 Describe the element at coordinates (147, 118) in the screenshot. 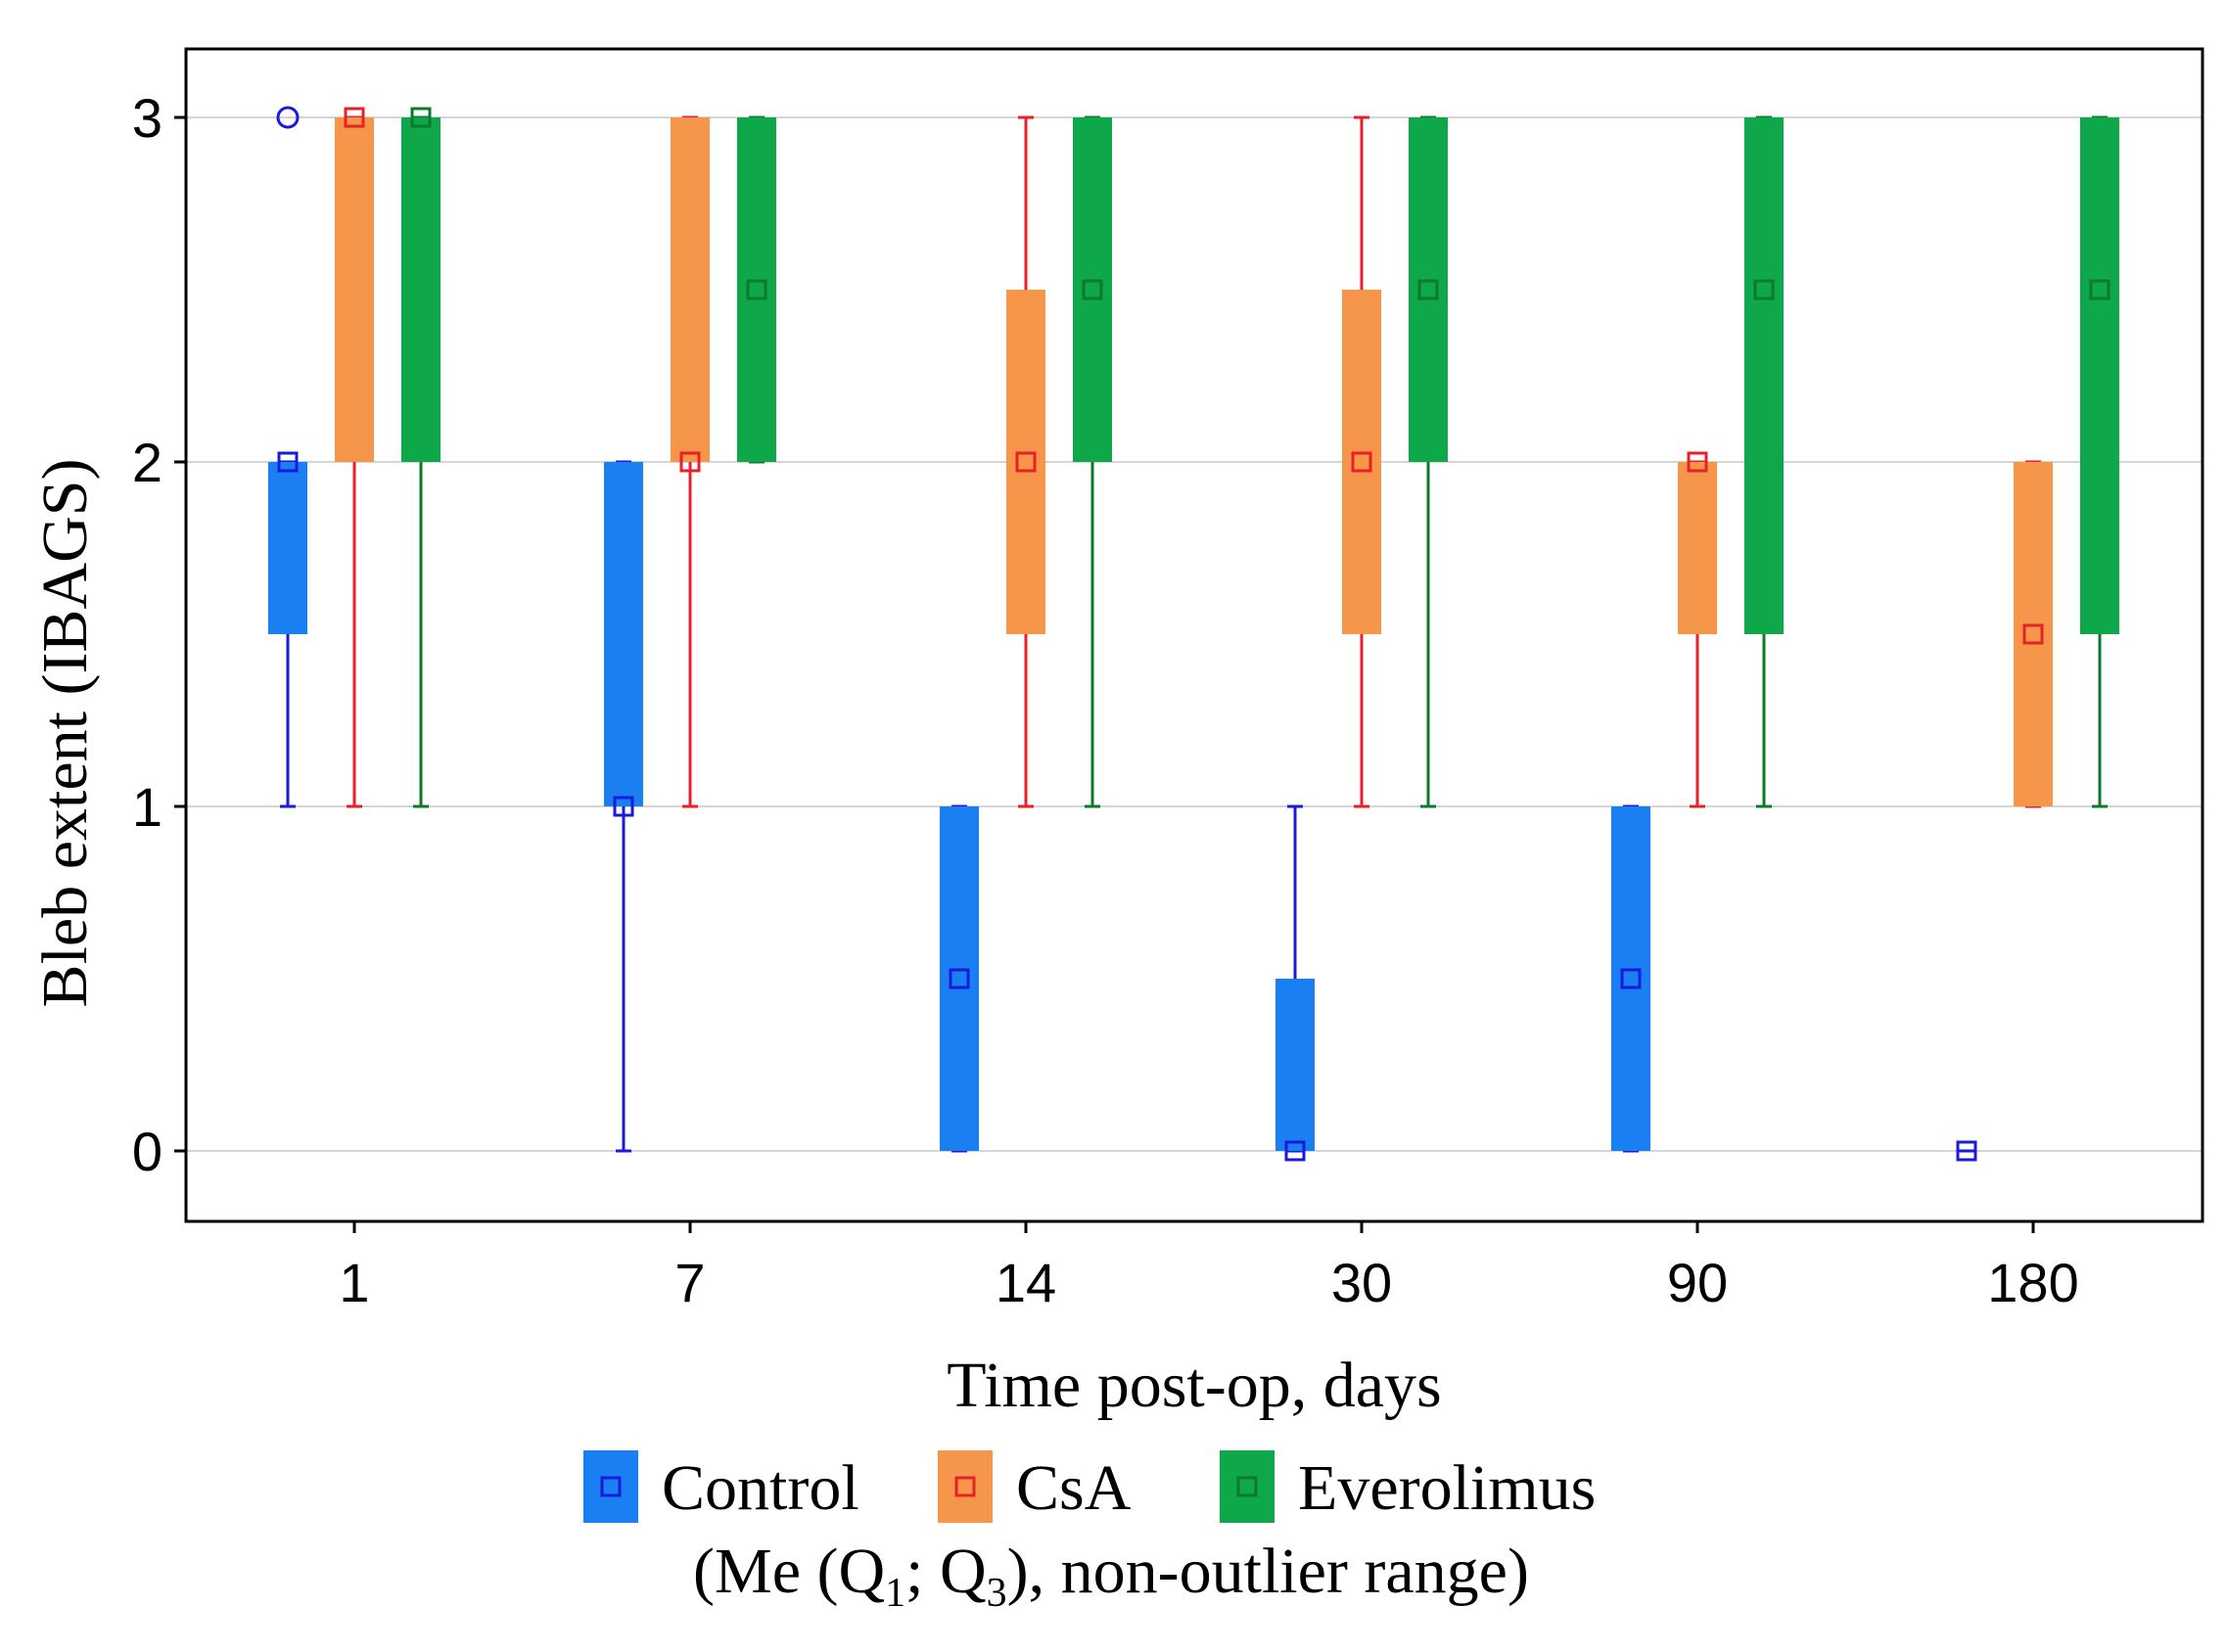

I see `y-tick-label: 3` at that location.